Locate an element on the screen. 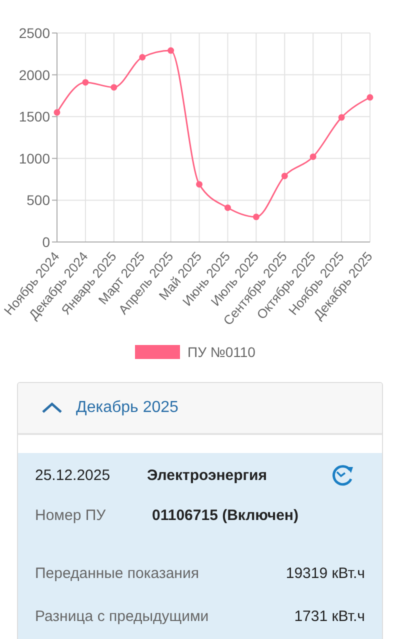  y-tick-label: 2500 is located at coordinates (34, 32).